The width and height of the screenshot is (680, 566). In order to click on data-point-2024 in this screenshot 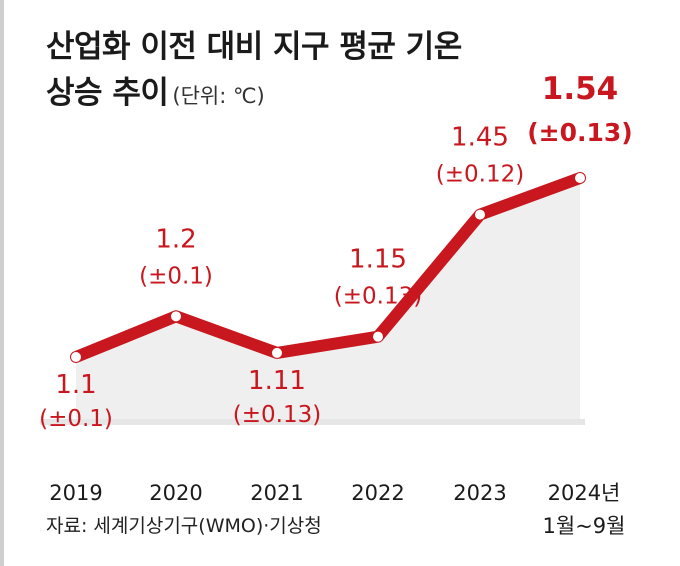, I will do `click(580, 178)`.